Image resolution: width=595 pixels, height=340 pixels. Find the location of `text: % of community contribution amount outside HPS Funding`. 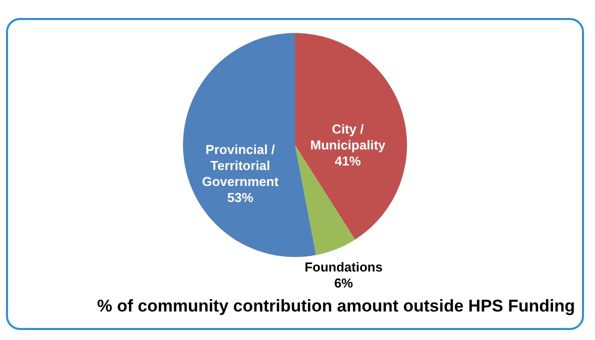

text: % of community contribution amount outside HPS Funding is located at coordinates (336, 306).